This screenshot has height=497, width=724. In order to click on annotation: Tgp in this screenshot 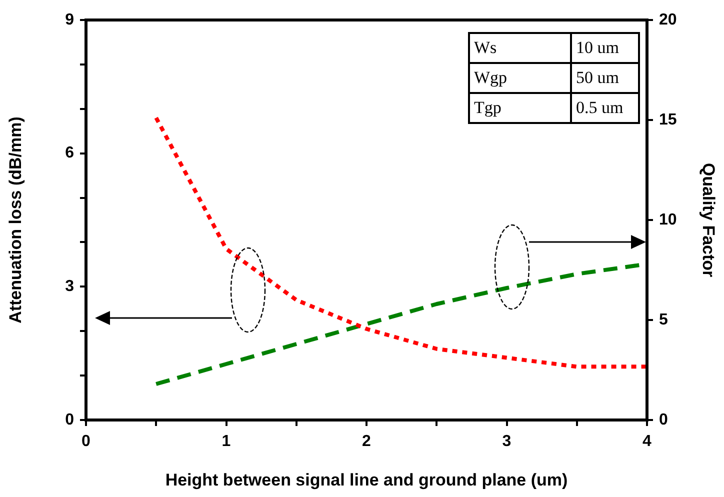, I will do `click(520, 108)`.